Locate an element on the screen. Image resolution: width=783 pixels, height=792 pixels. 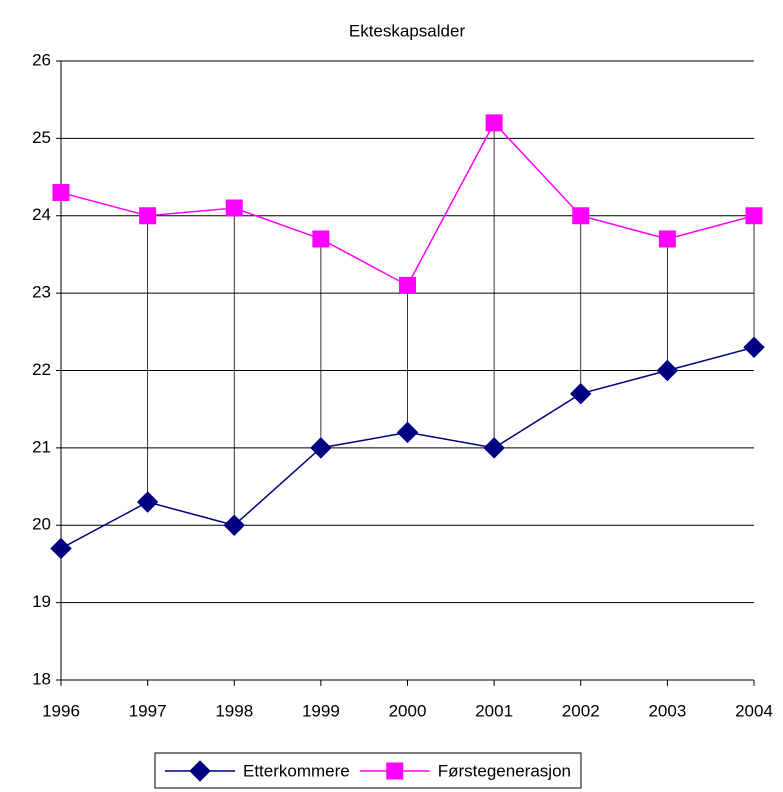
x-tick-label: 1999 is located at coordinates (321, 710).